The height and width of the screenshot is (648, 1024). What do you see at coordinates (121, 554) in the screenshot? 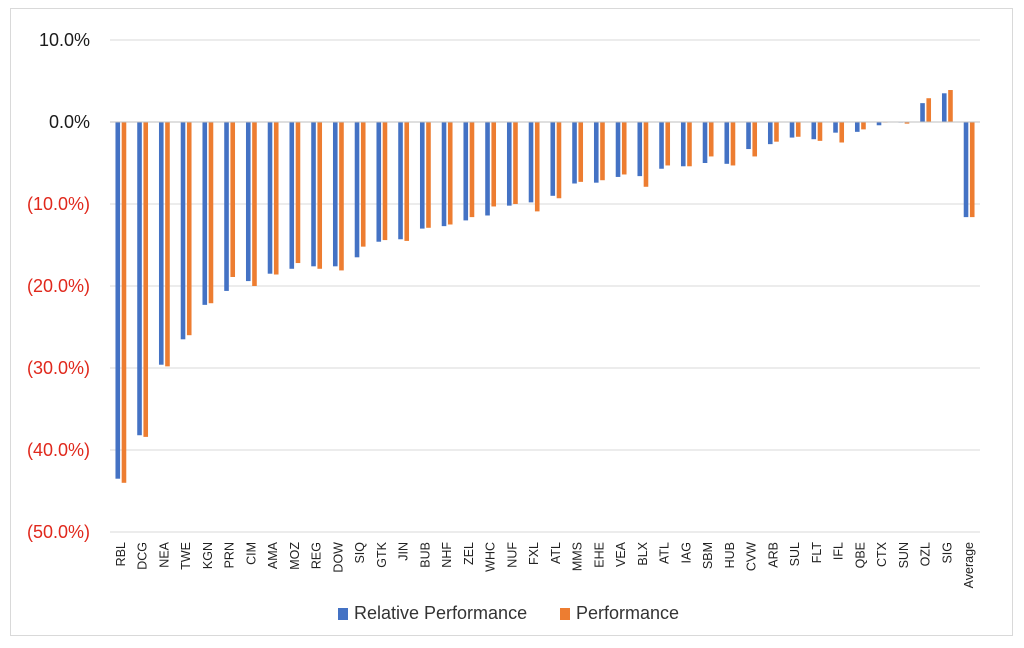
I see `x-category-label: RBL` at bounding box center [121, 554].